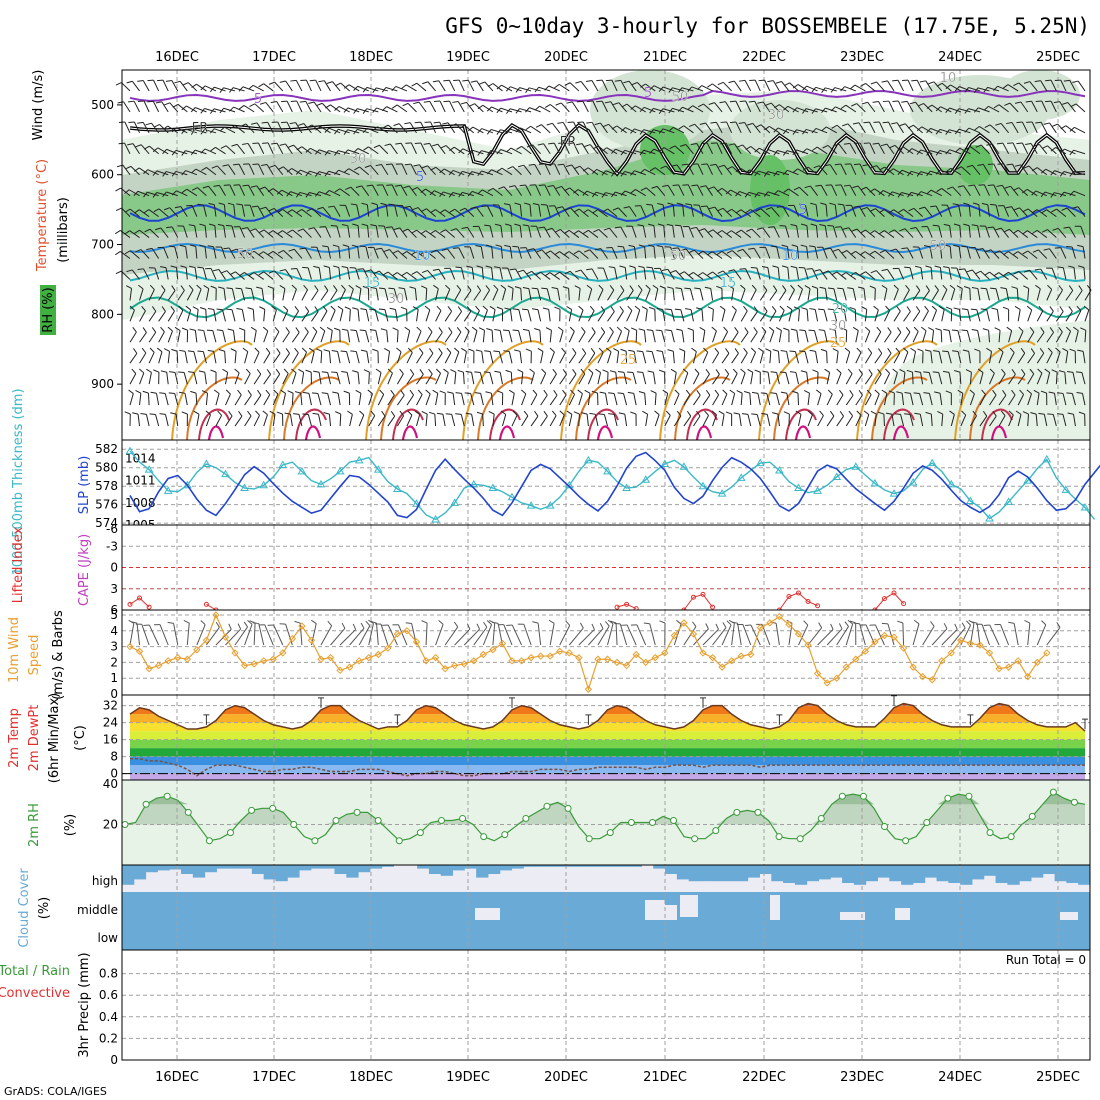 The image size is (1100, 1100). I want to click on lifted-index-marker, so click(149, 607).